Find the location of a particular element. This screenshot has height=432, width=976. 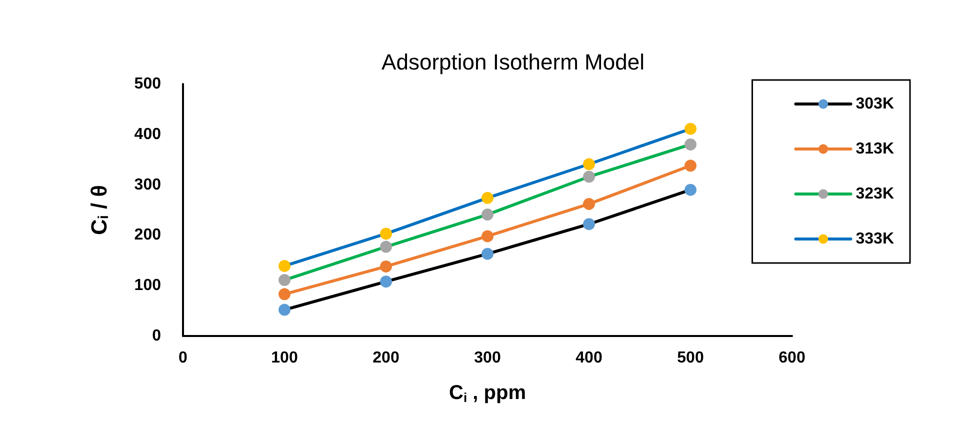

x-tick-label: 300 is located at coordinates (487, 358).